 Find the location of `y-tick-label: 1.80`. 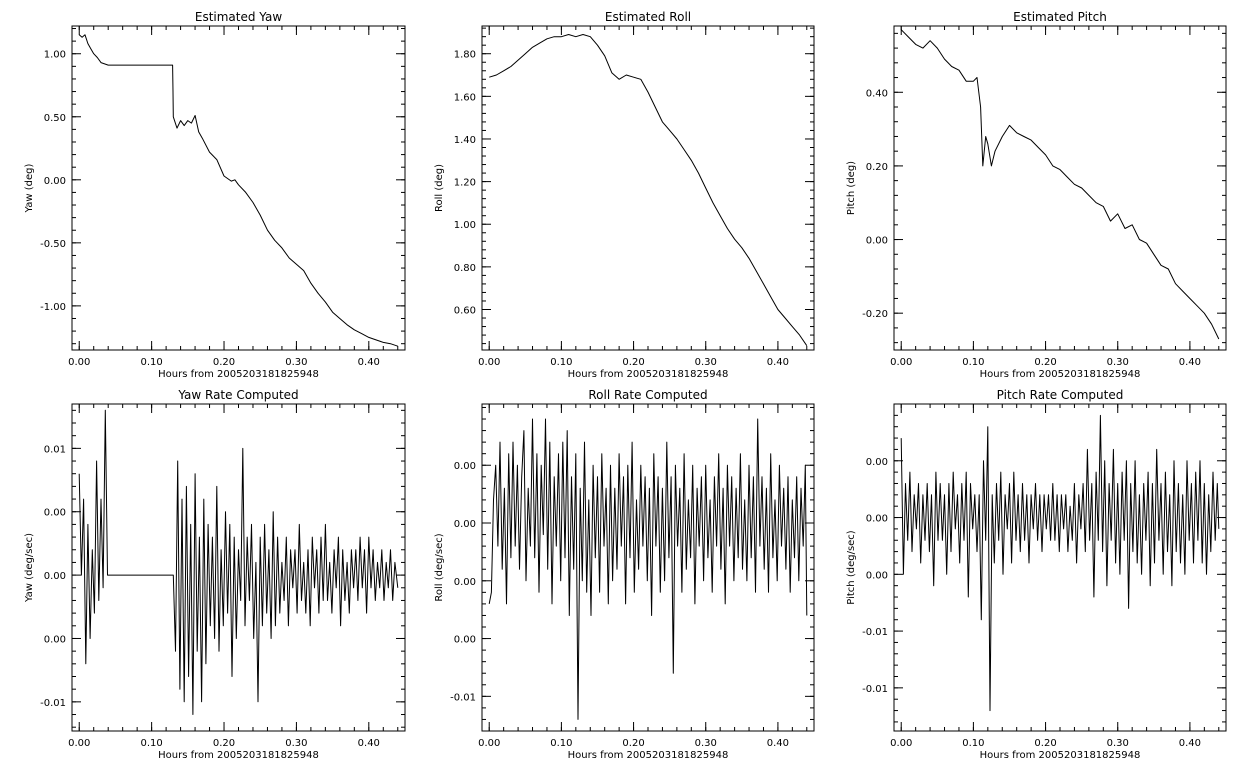

y-tick-label: 1.80 is located at coordinates (465, 55).